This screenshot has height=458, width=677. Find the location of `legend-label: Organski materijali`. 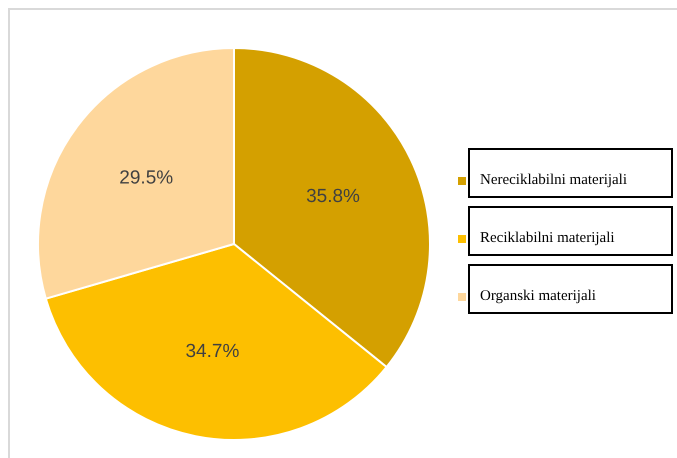

legend-label: Organski materijali is located at coordinates (538, 296).